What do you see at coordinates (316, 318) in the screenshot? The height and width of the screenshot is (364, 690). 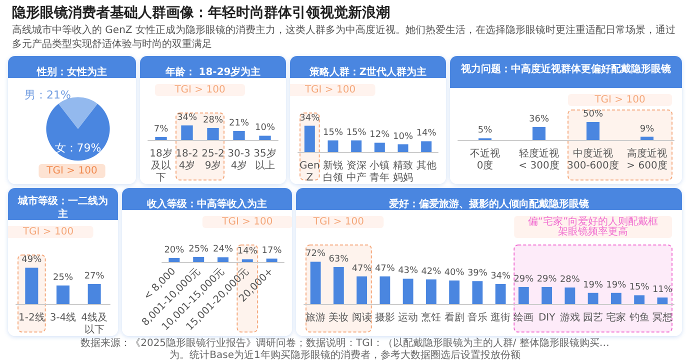 I see `x-tick-label: 旅游` at bounding box center [316, 318].